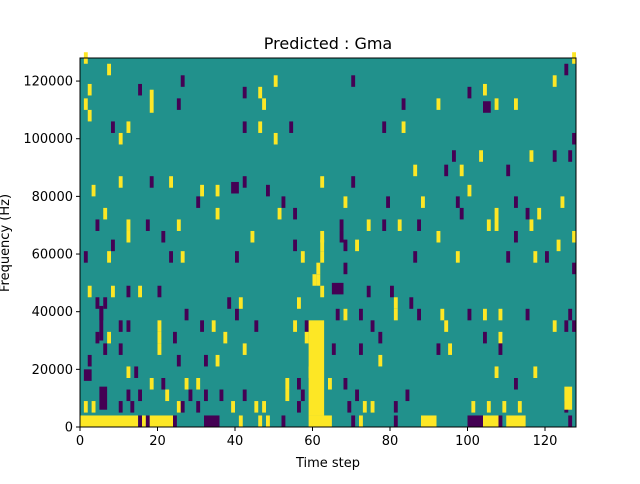 The width and height of the screenshot is (640, 484). What do you see at coordinates (52, 312) in the screenshot?
I see `y-tick-label: 40000` at bounding box center [52, 312].